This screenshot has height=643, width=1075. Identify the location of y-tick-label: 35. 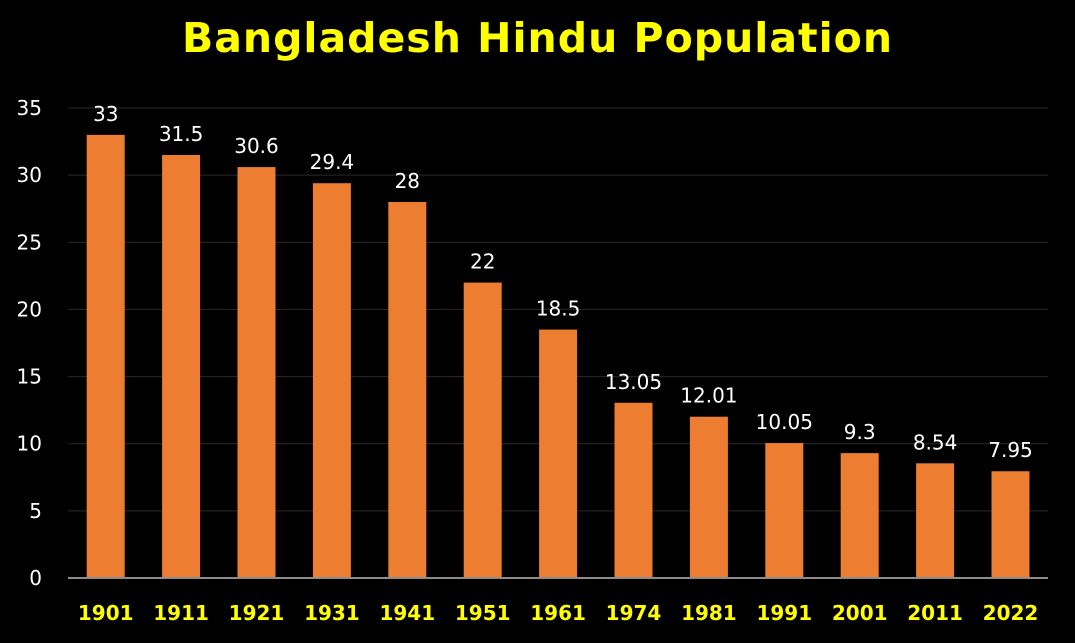
(29, 108).